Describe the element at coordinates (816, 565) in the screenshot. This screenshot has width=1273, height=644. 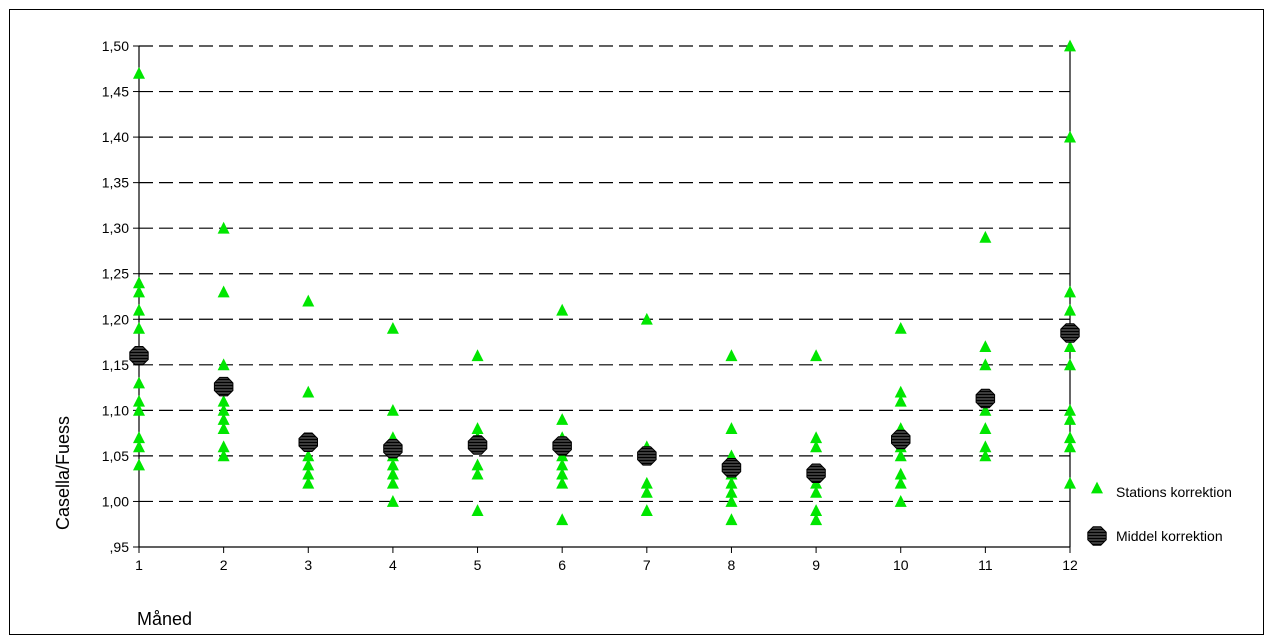
I see `x-tick-label: 9` at that location.